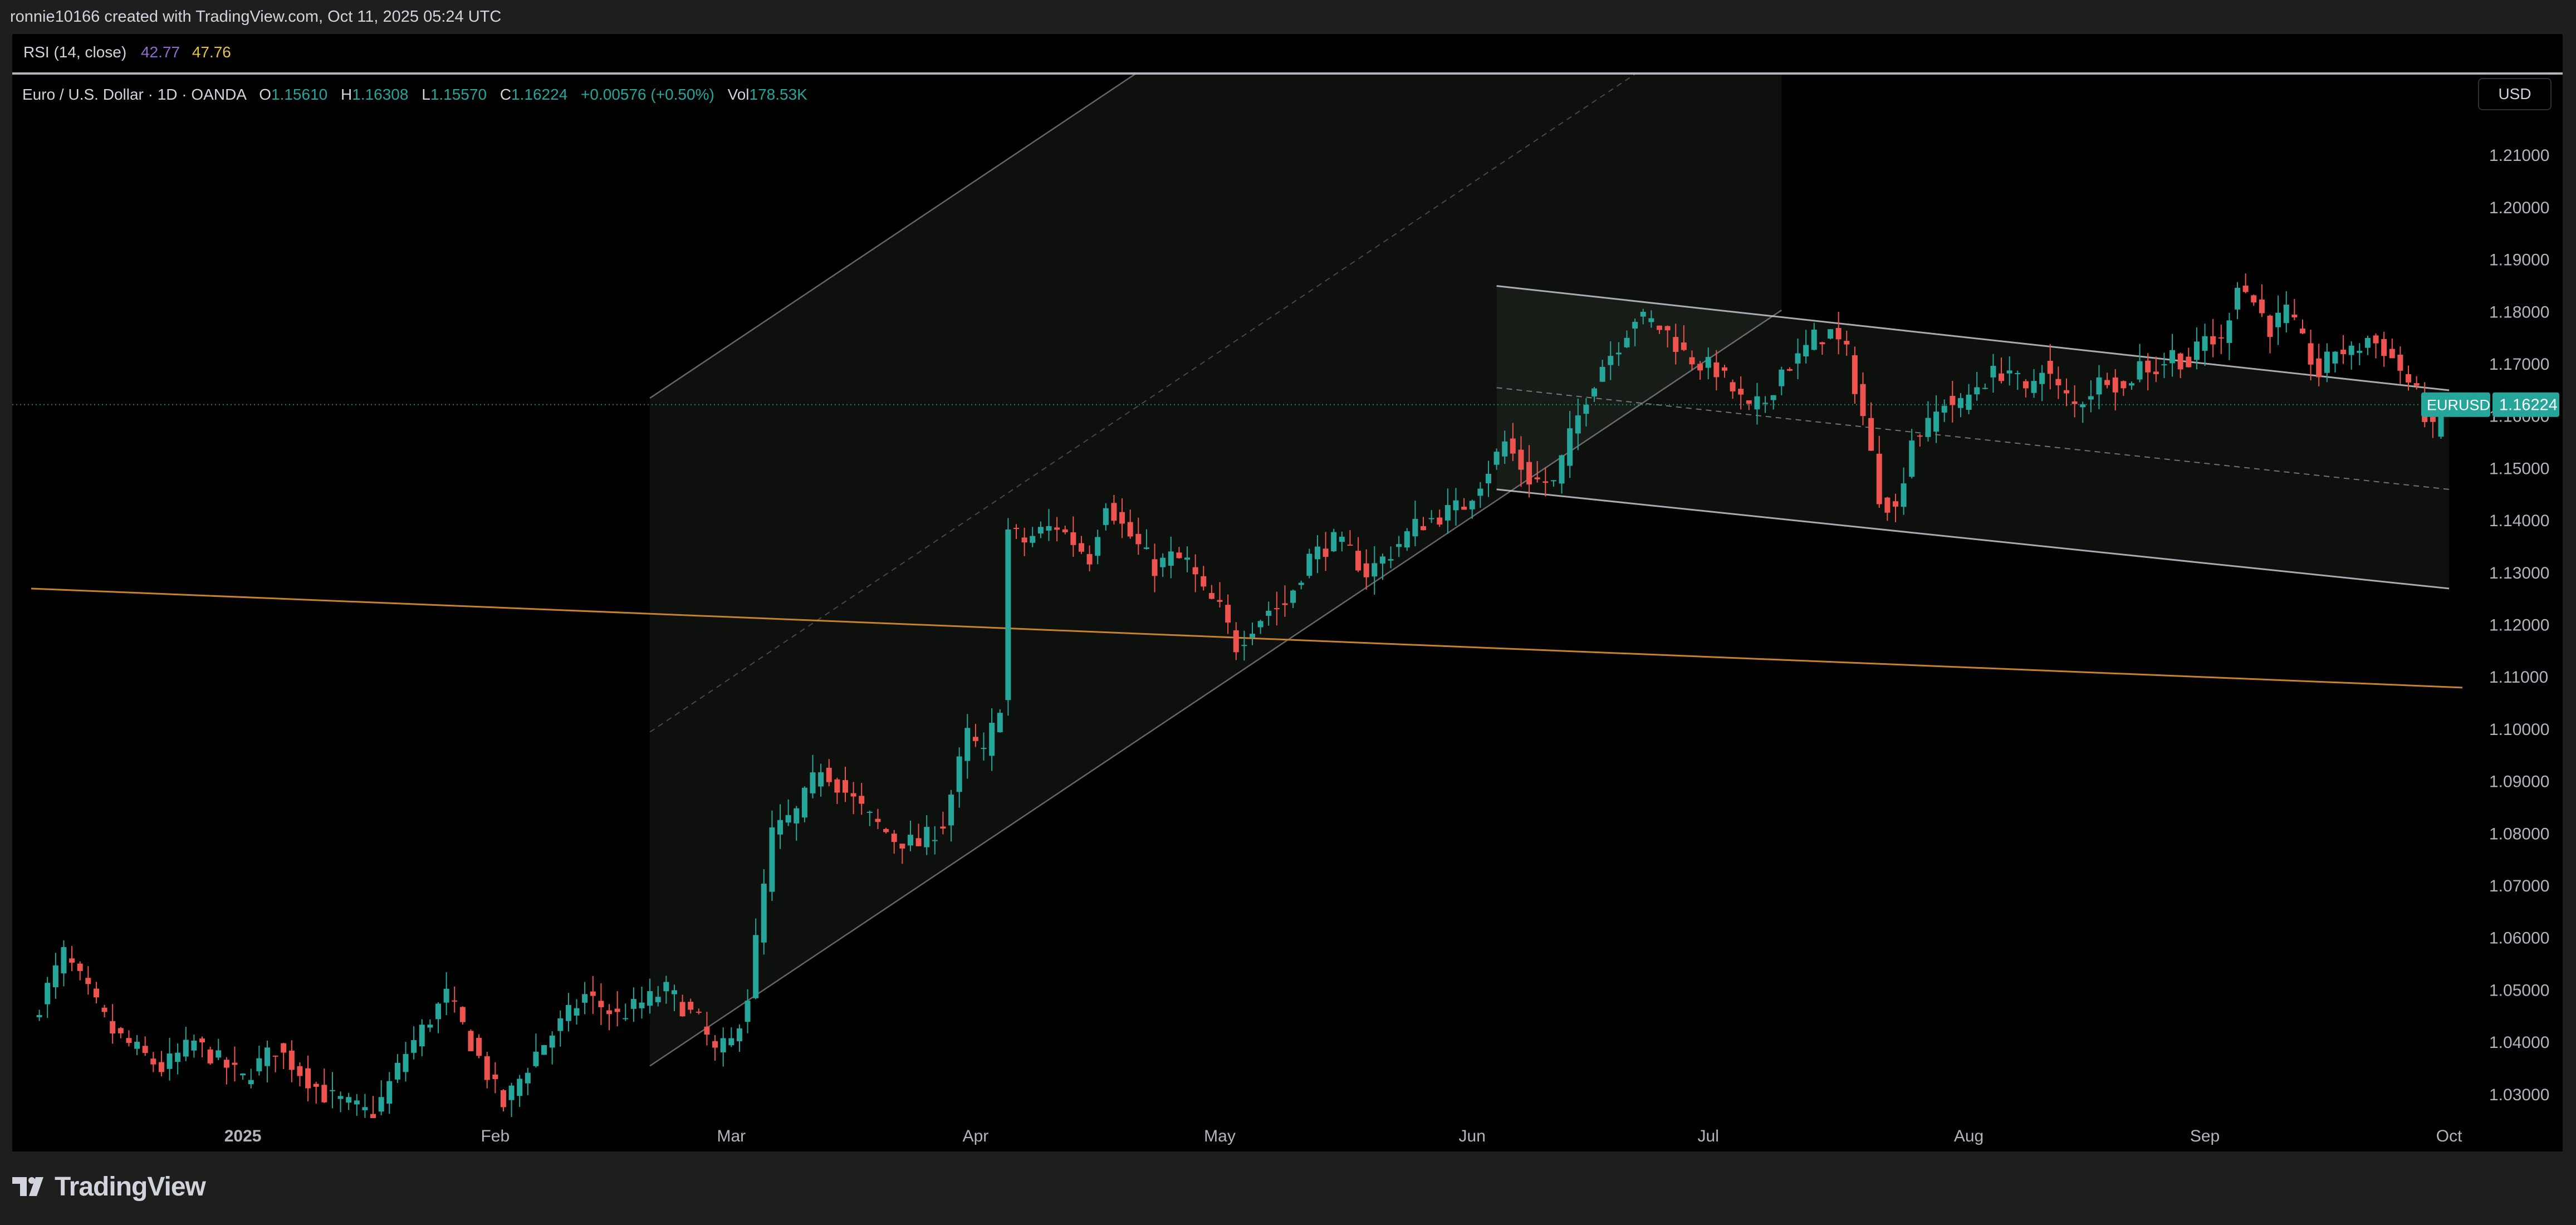 This screenshot has width=2576, height=1225. I want to click on rsi-value: 42.77, so click(160, 52).